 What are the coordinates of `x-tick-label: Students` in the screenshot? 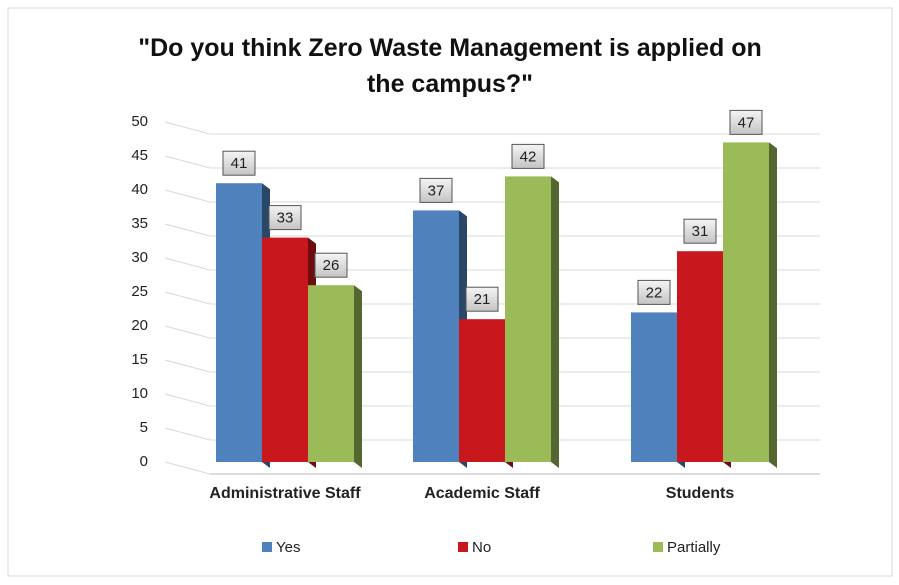 It's located at (700, 493).